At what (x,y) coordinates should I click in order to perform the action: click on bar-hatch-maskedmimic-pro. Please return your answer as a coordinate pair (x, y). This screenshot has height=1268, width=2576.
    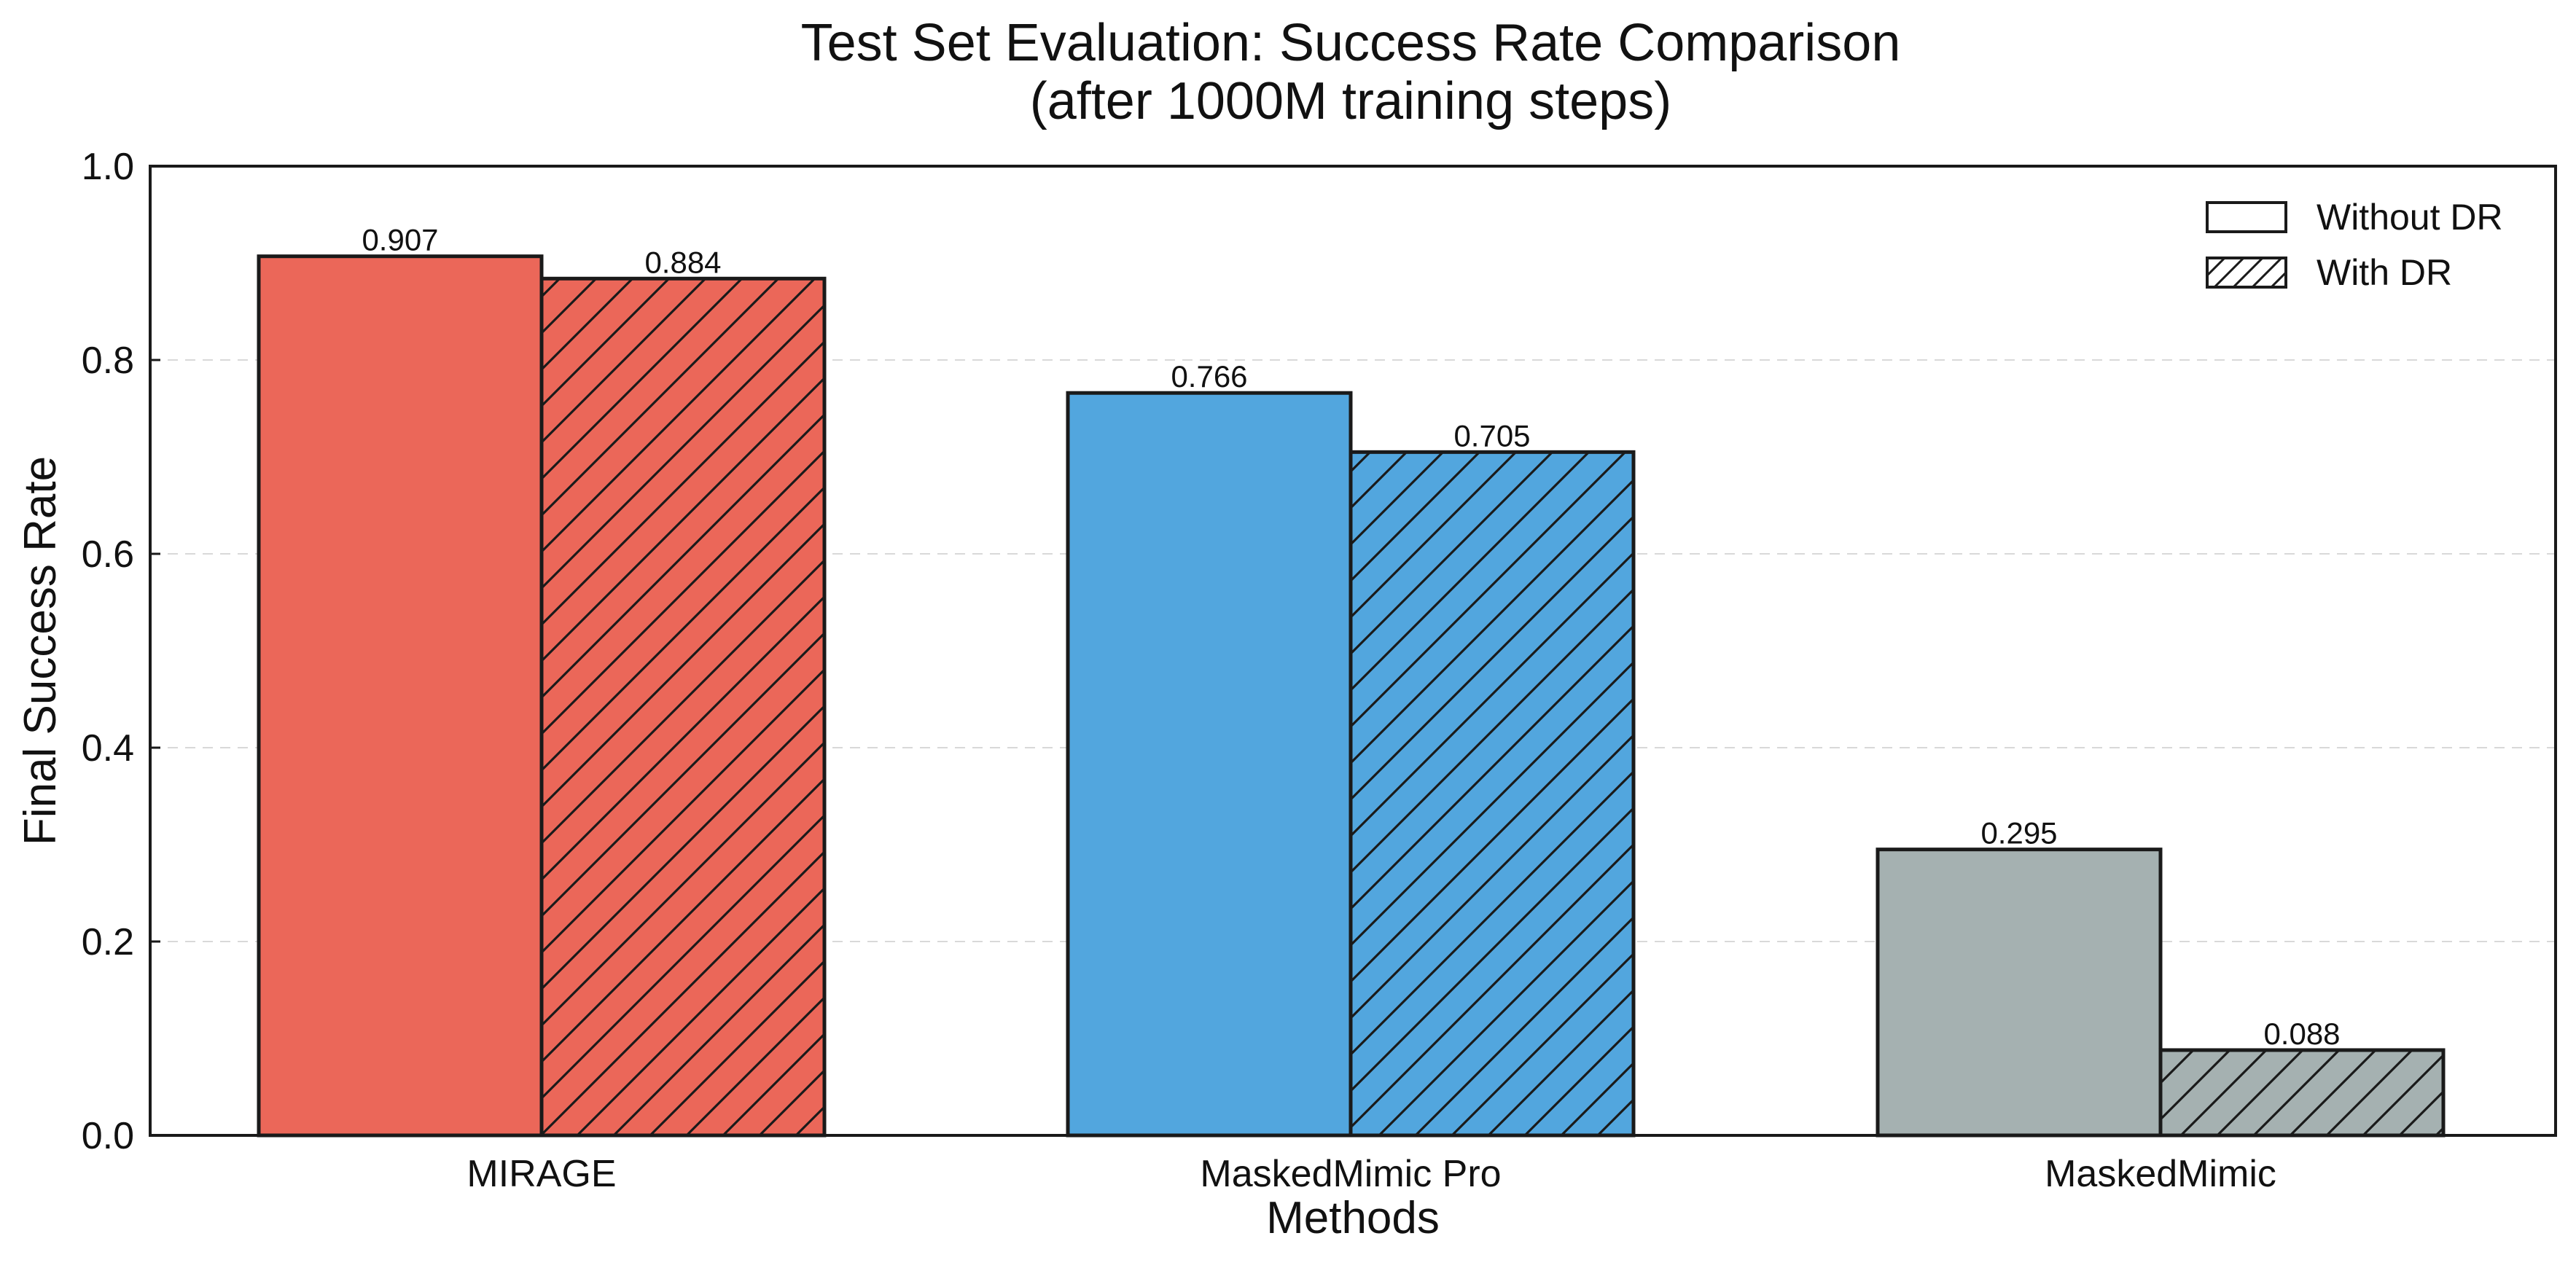
    Looking at the image, I should click on (1492, 793).